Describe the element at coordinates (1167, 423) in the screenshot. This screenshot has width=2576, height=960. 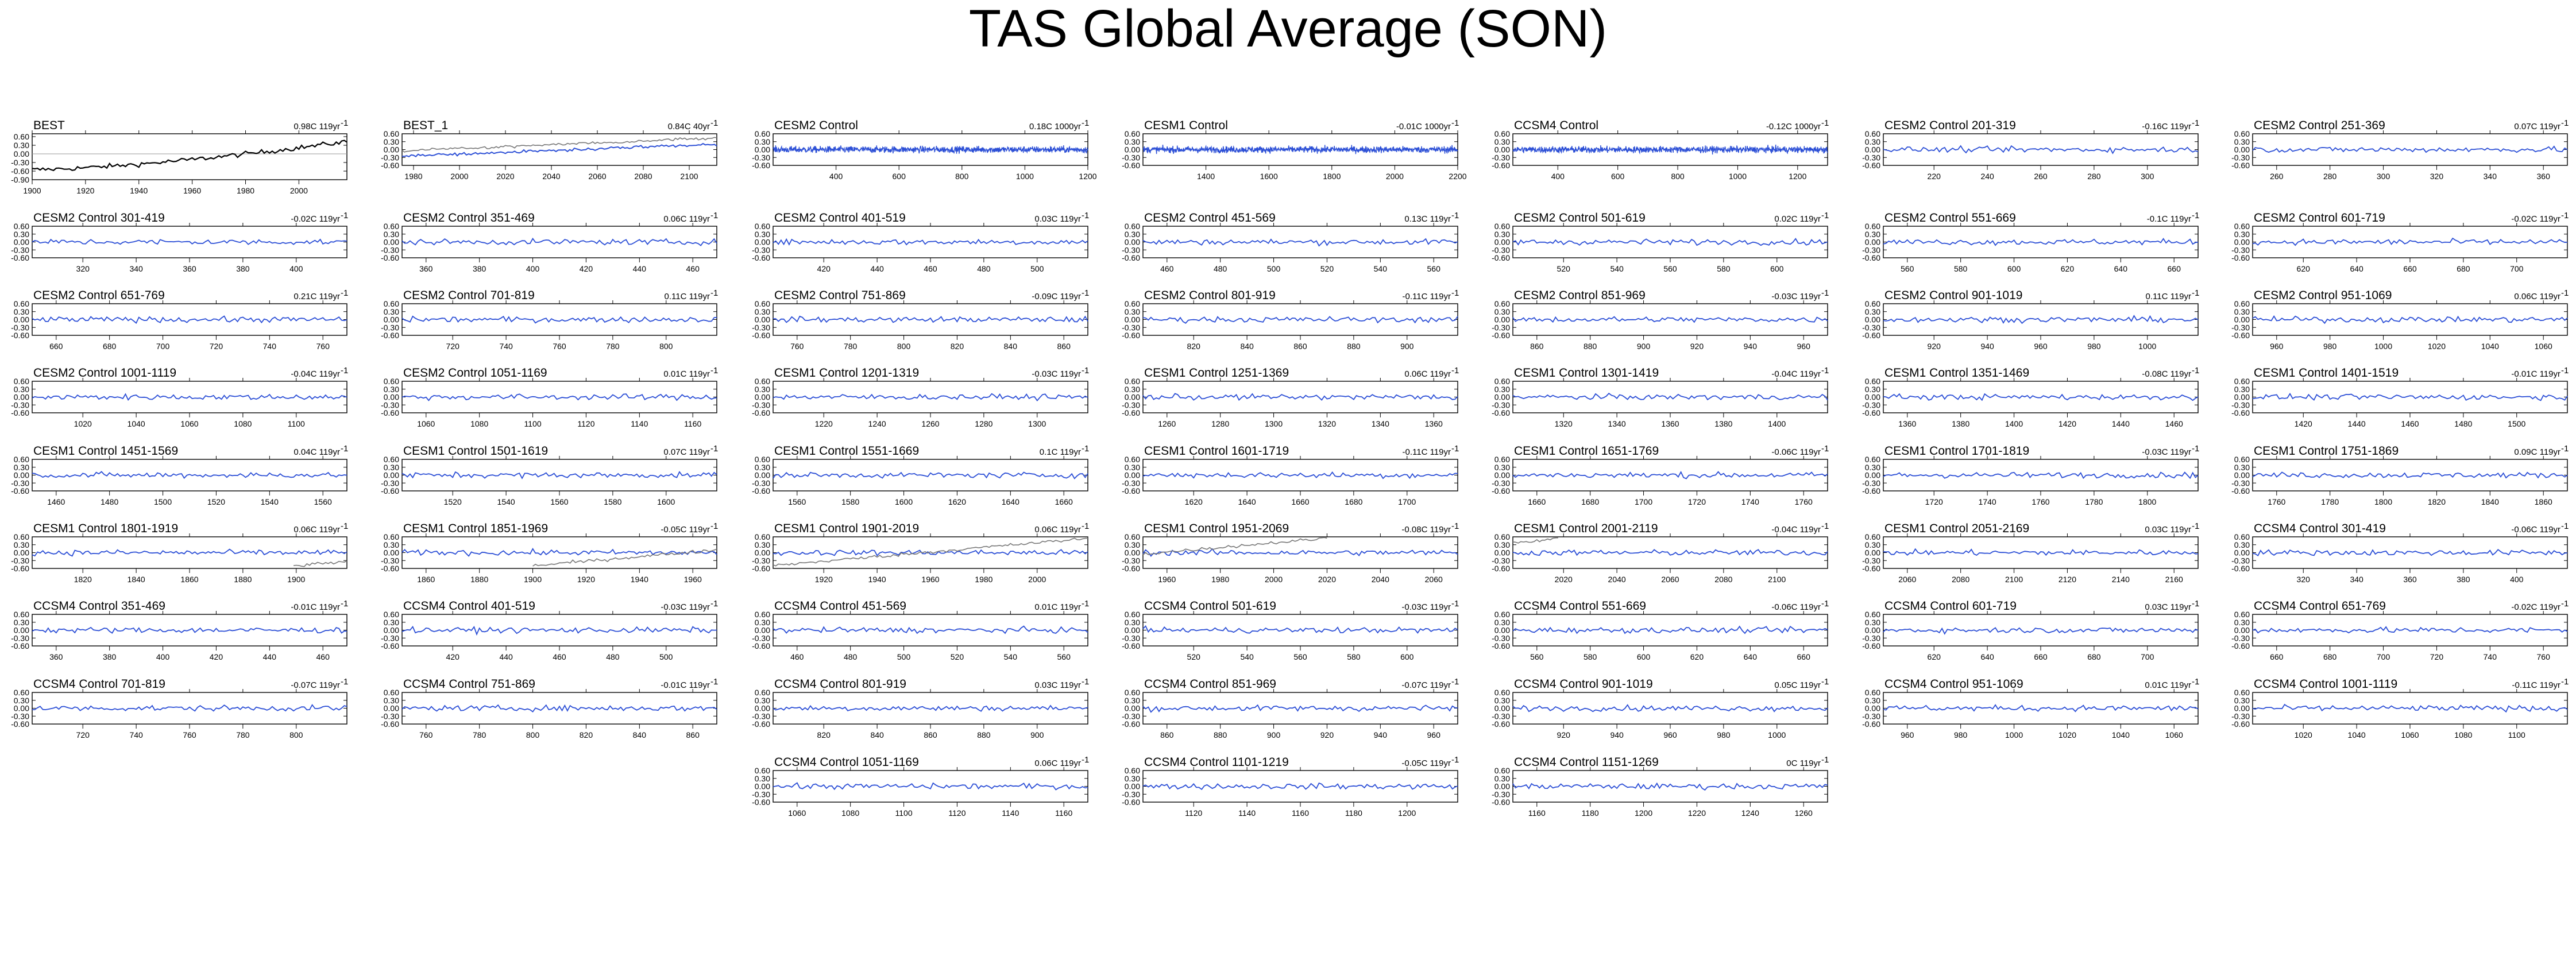
I see `x-tick-label: 1260` at that location.